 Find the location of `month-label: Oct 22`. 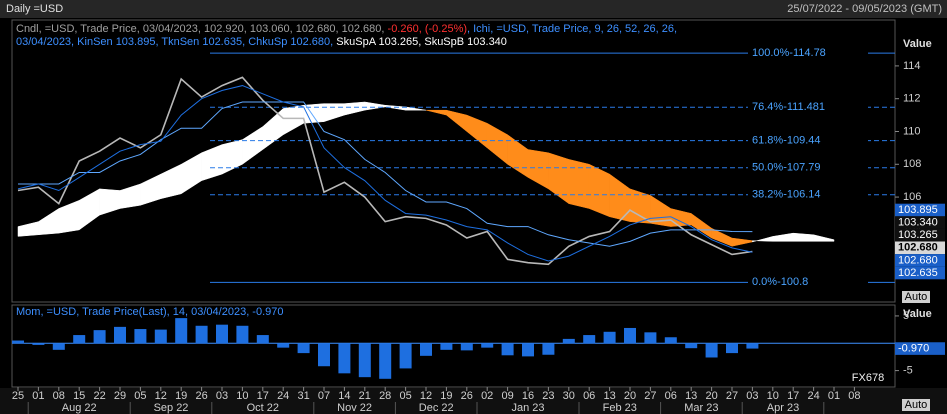

month-label: Oct 22 is located at coordinates (263, 408).